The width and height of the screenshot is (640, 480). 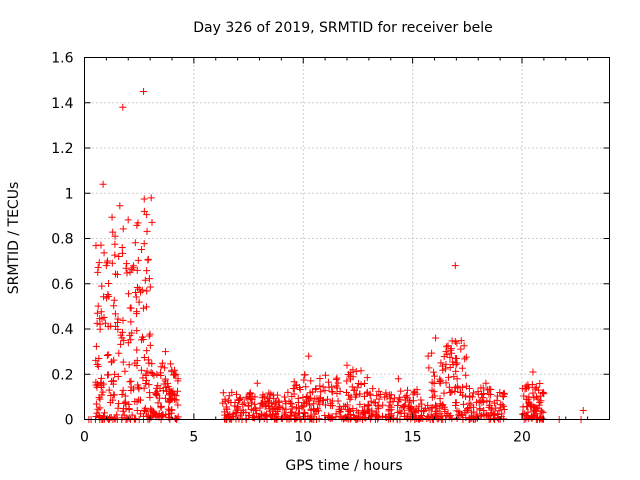 What do you see at coordinates (62, 285) in the screenshot?
I see `y-tick-label: 0.6` at bounding box center [62, 285].